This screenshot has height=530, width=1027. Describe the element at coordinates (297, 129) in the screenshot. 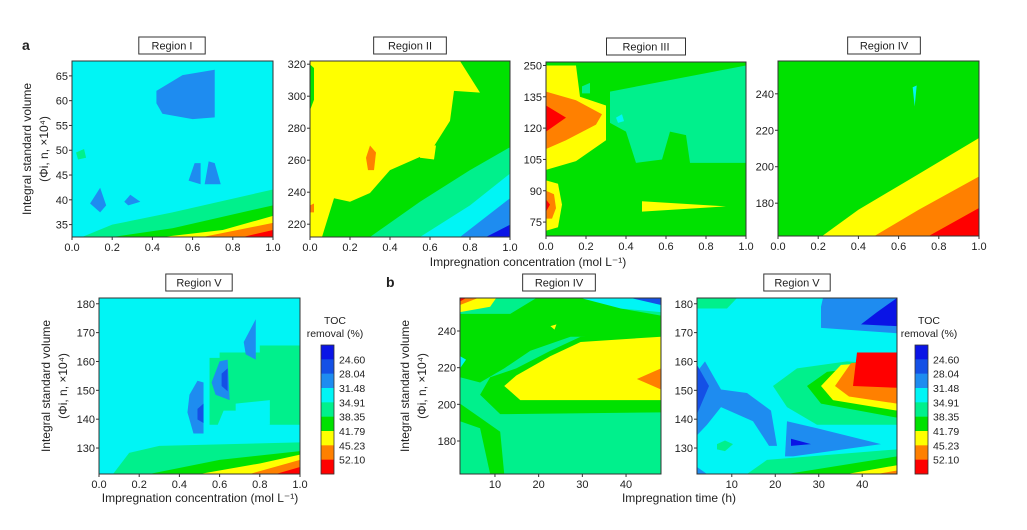

I see `y-tick-label: 280` at that location.